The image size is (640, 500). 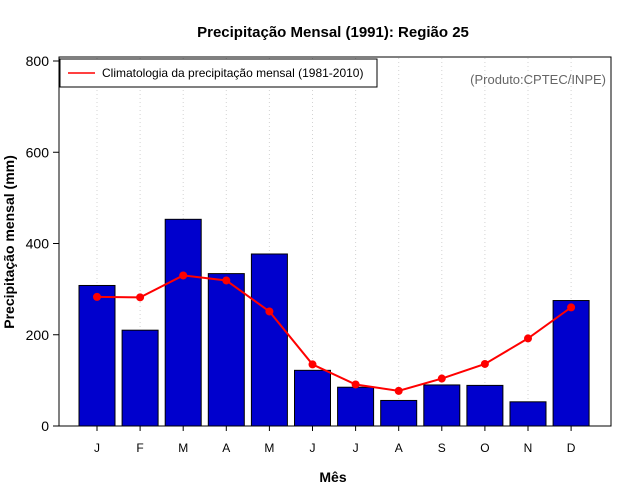 What do you see at coordinates (97, 448) in the screenshot?
I see `x-tick-label-1: J` at bounding box center [97, 448].